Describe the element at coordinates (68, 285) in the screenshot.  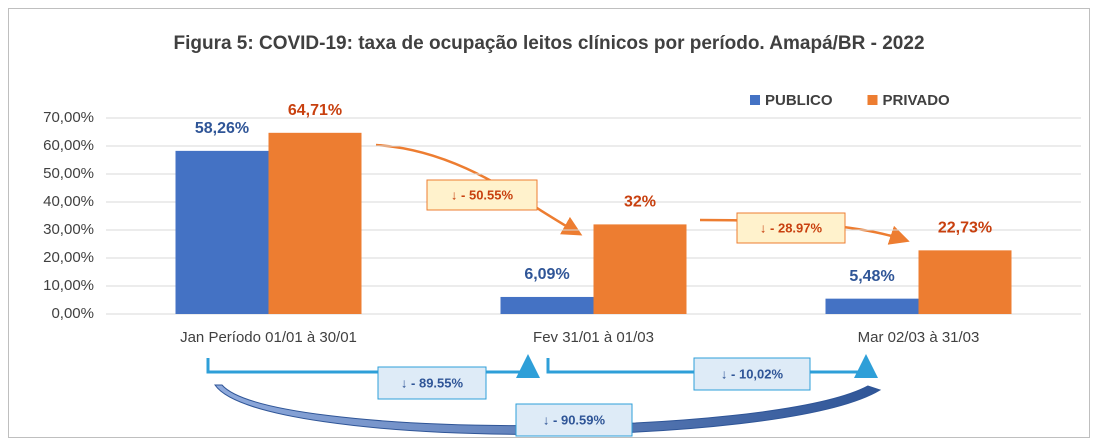
I see `y-tick-label: 10,00%` at that location.